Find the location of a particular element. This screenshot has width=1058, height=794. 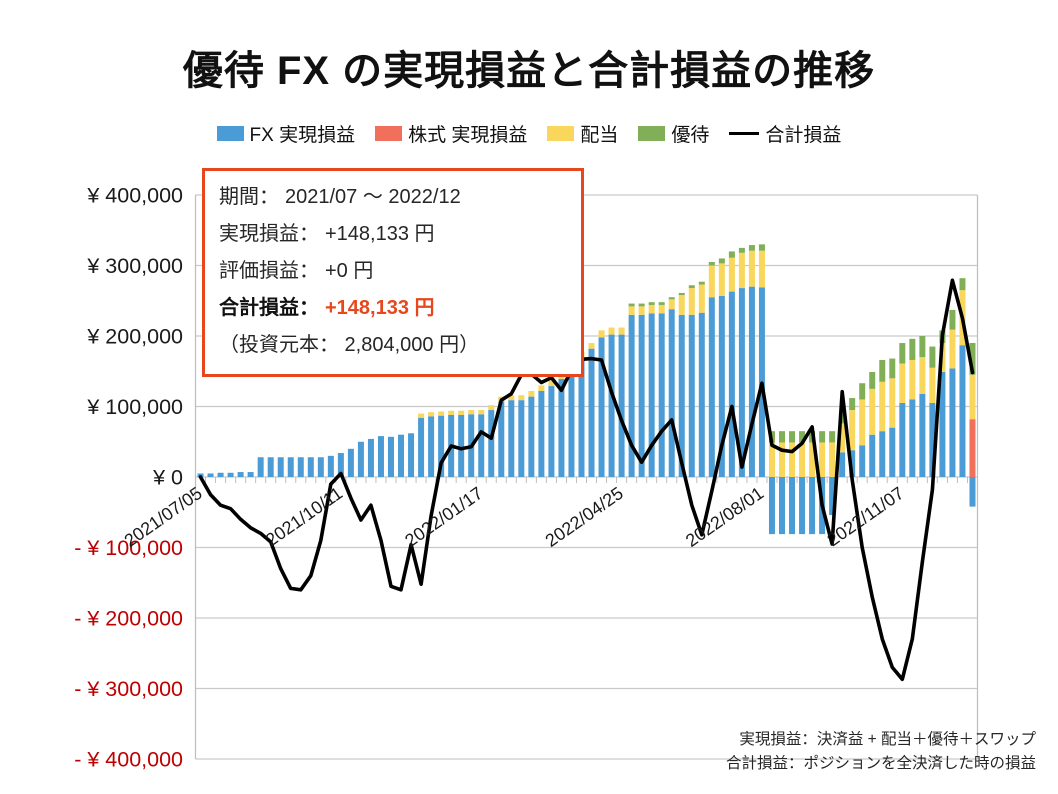

legend-label: FX 実現損益 is located at coordinates (302, 135).